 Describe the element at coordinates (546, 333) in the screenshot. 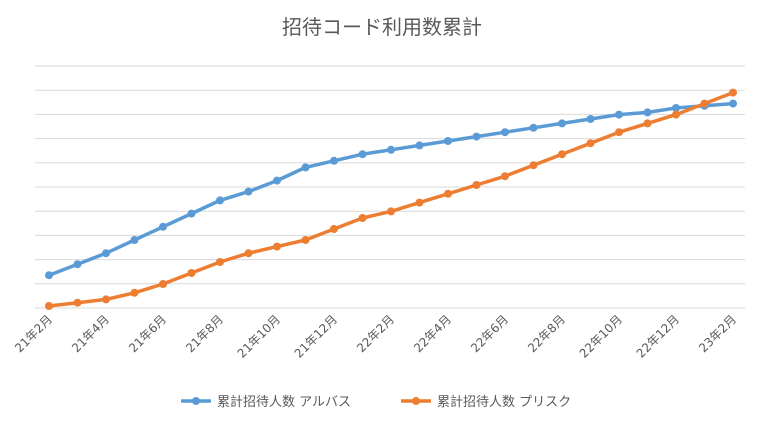

I see `x-tick-label: 22年8月` at that location.